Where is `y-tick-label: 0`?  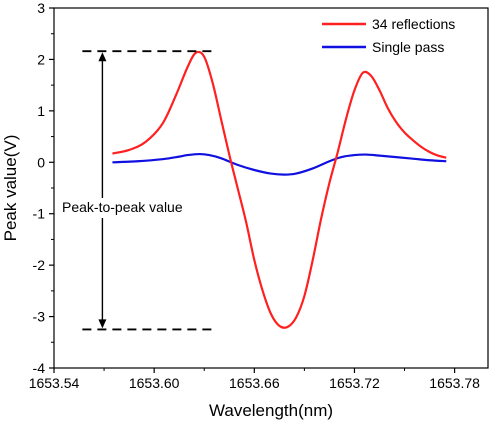 y-tick-label: 0 is located at coordinates (41, 162).